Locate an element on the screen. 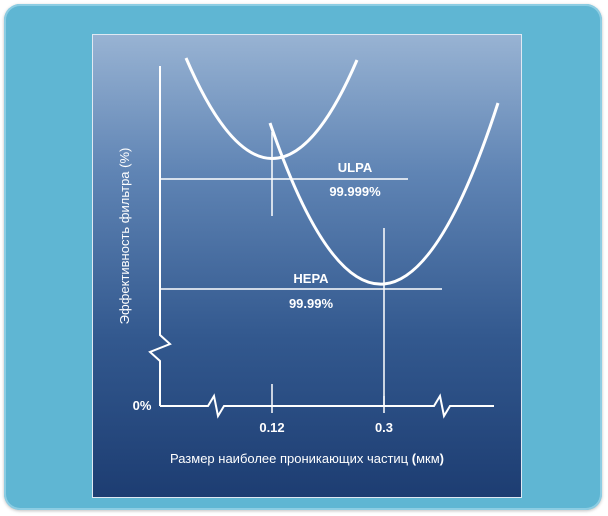 Image resolution: width=608 pixels, height=516 pixels. x-axis-label-text: Размер наиболее проникающих частиц is located at coordinates (290, 458).